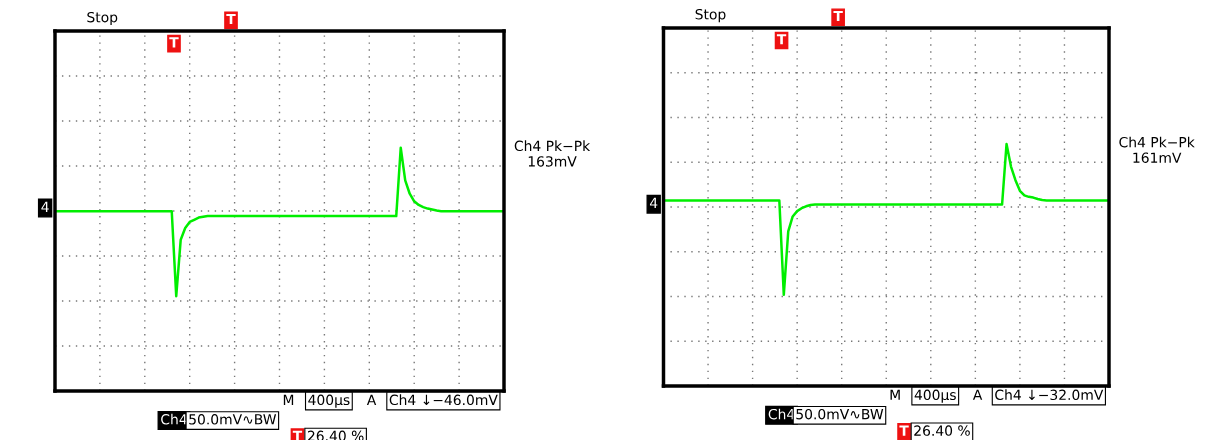  I want to click on text: 26.40 %, so click(942, 430).